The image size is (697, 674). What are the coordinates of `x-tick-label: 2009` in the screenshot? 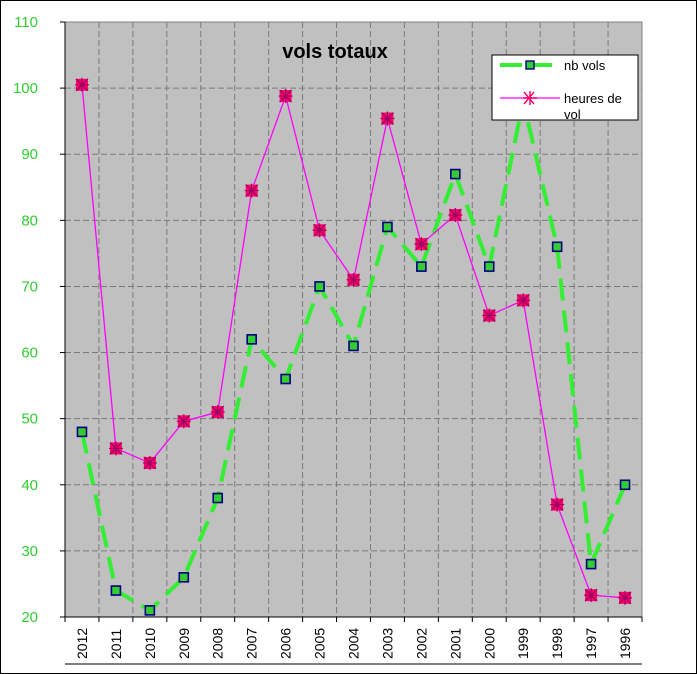 It's located at (184, 643).